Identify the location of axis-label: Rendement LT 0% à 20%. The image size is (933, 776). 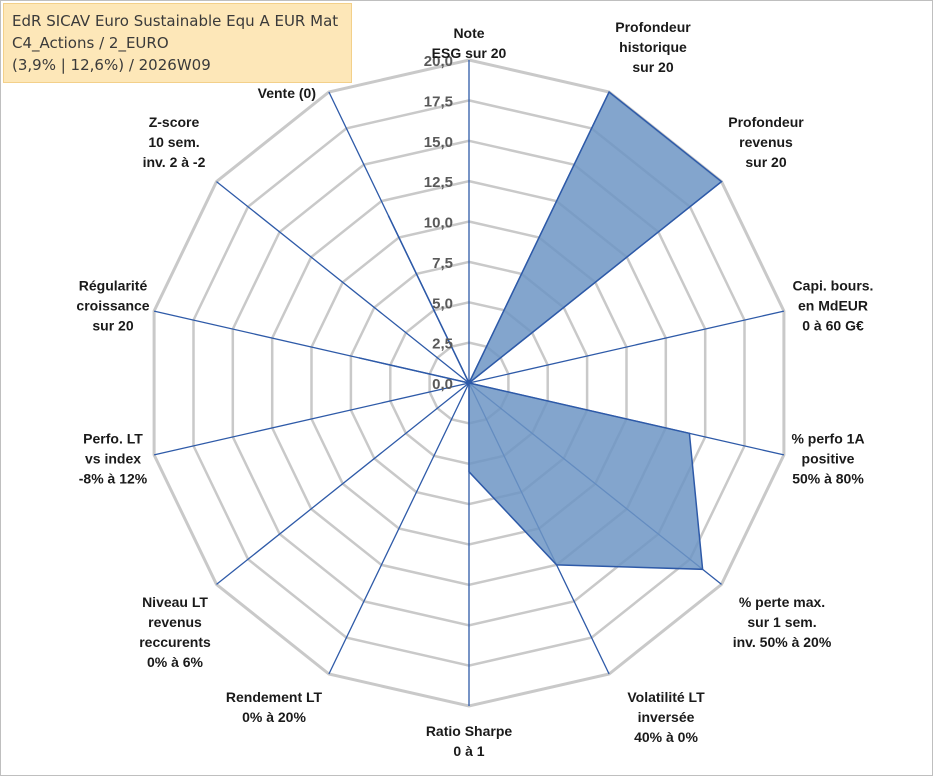
(274, 707).